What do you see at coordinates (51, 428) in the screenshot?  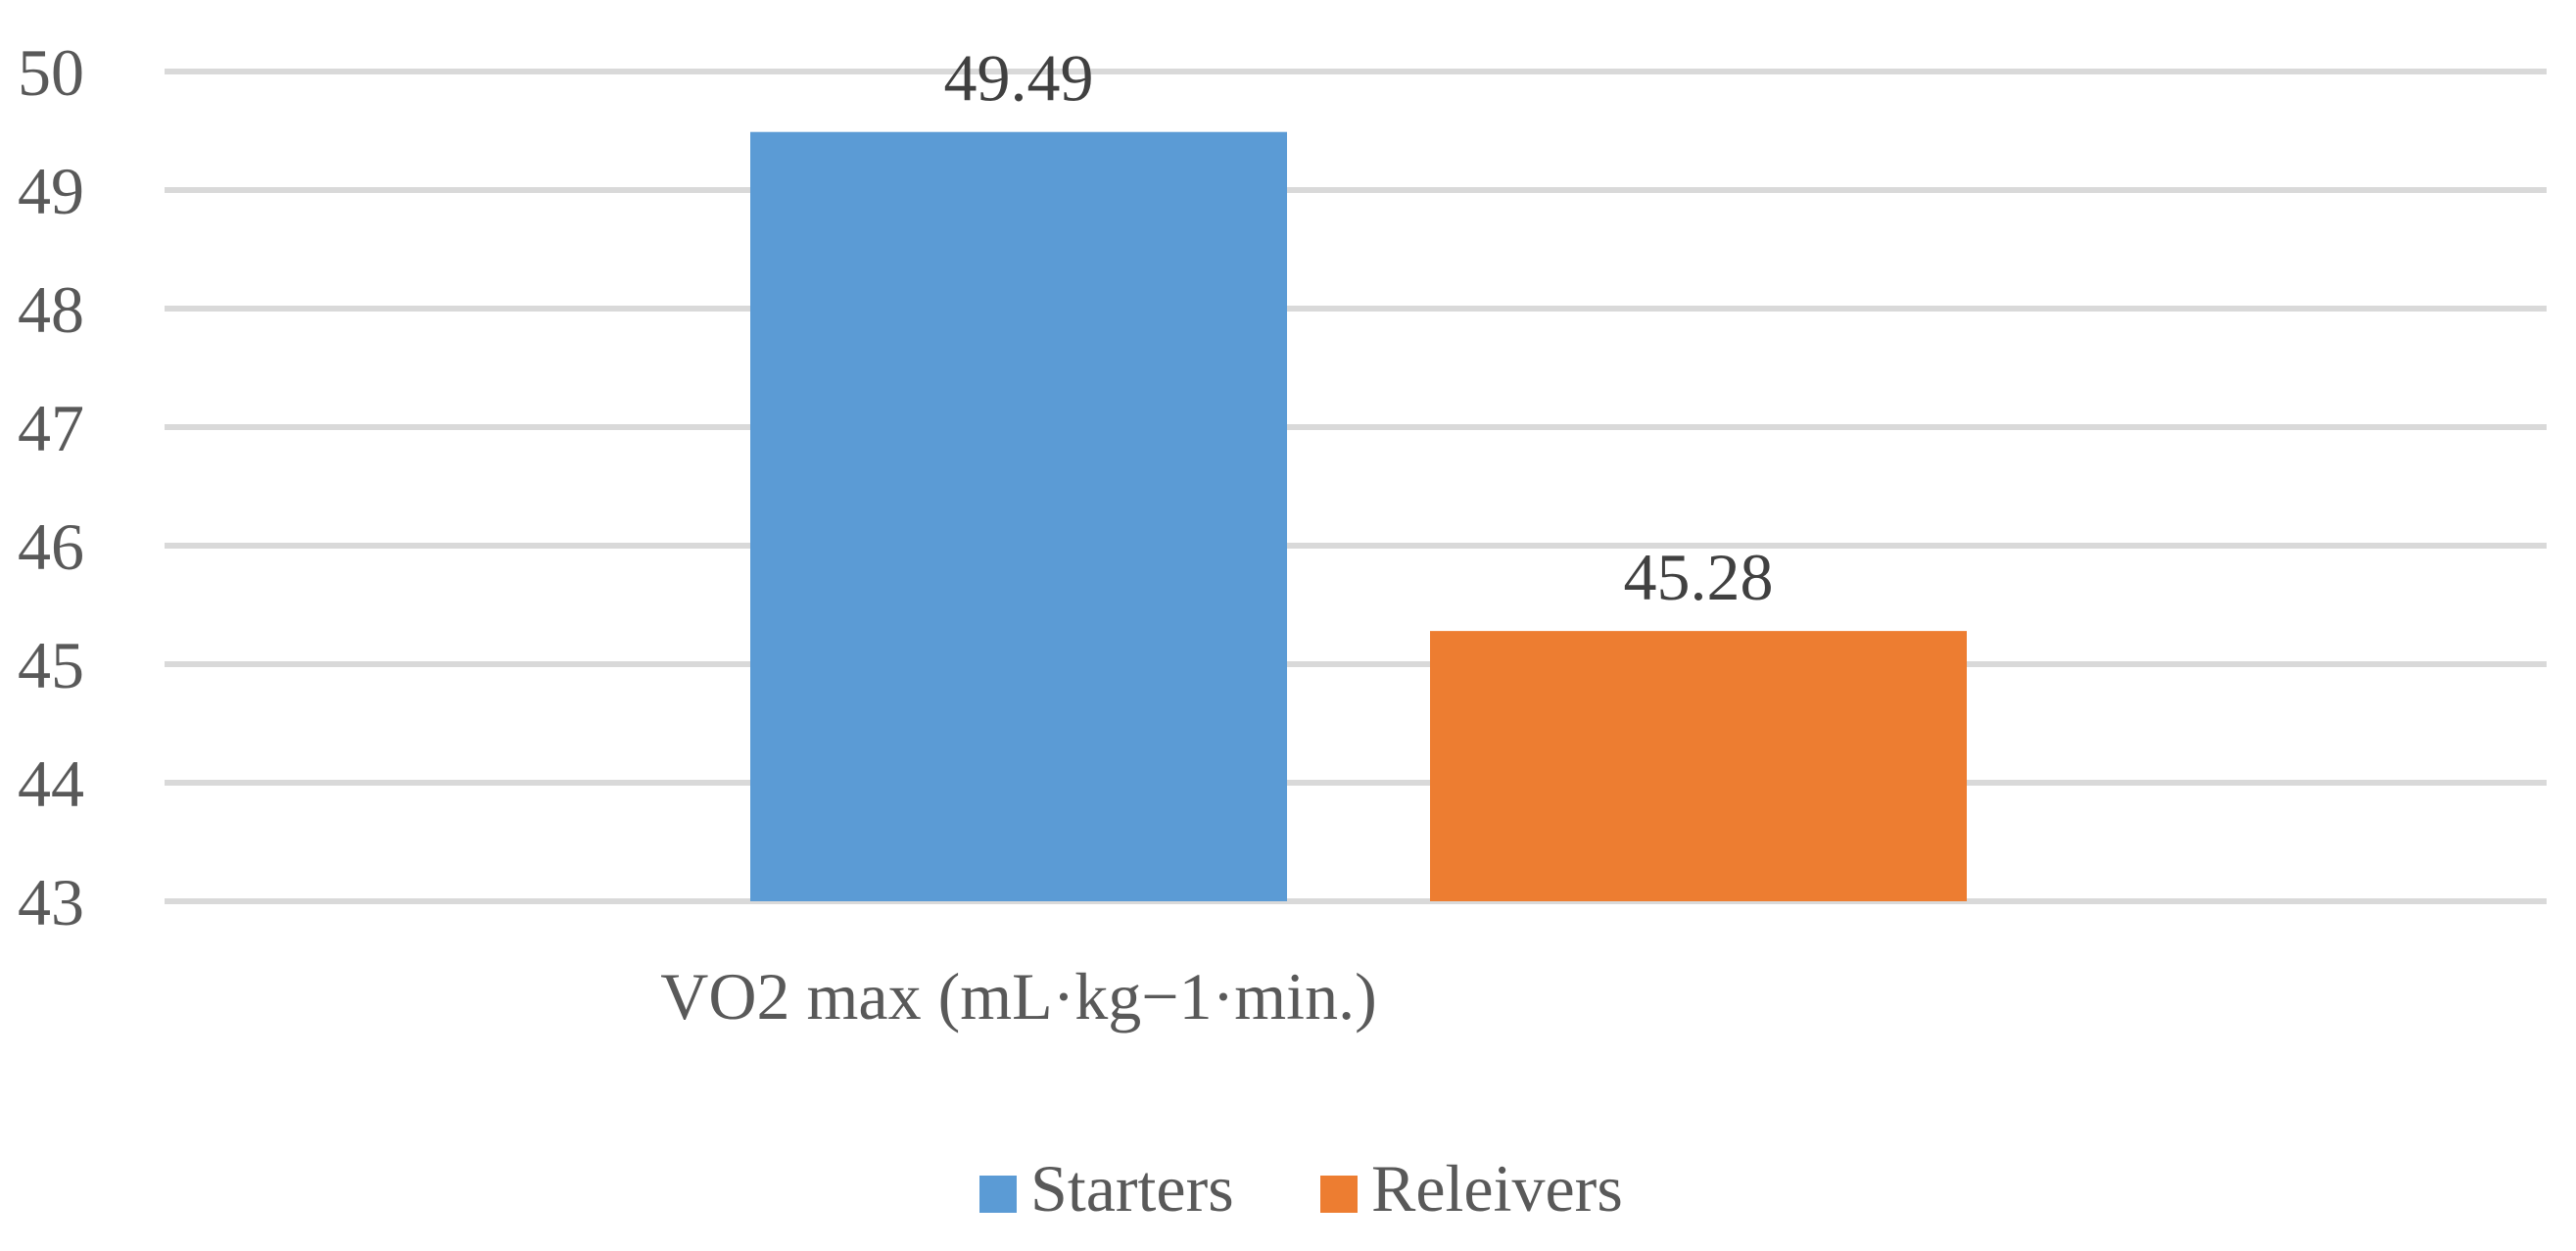 I see `y-tick-label: 47` at bounding box center [51, 428].